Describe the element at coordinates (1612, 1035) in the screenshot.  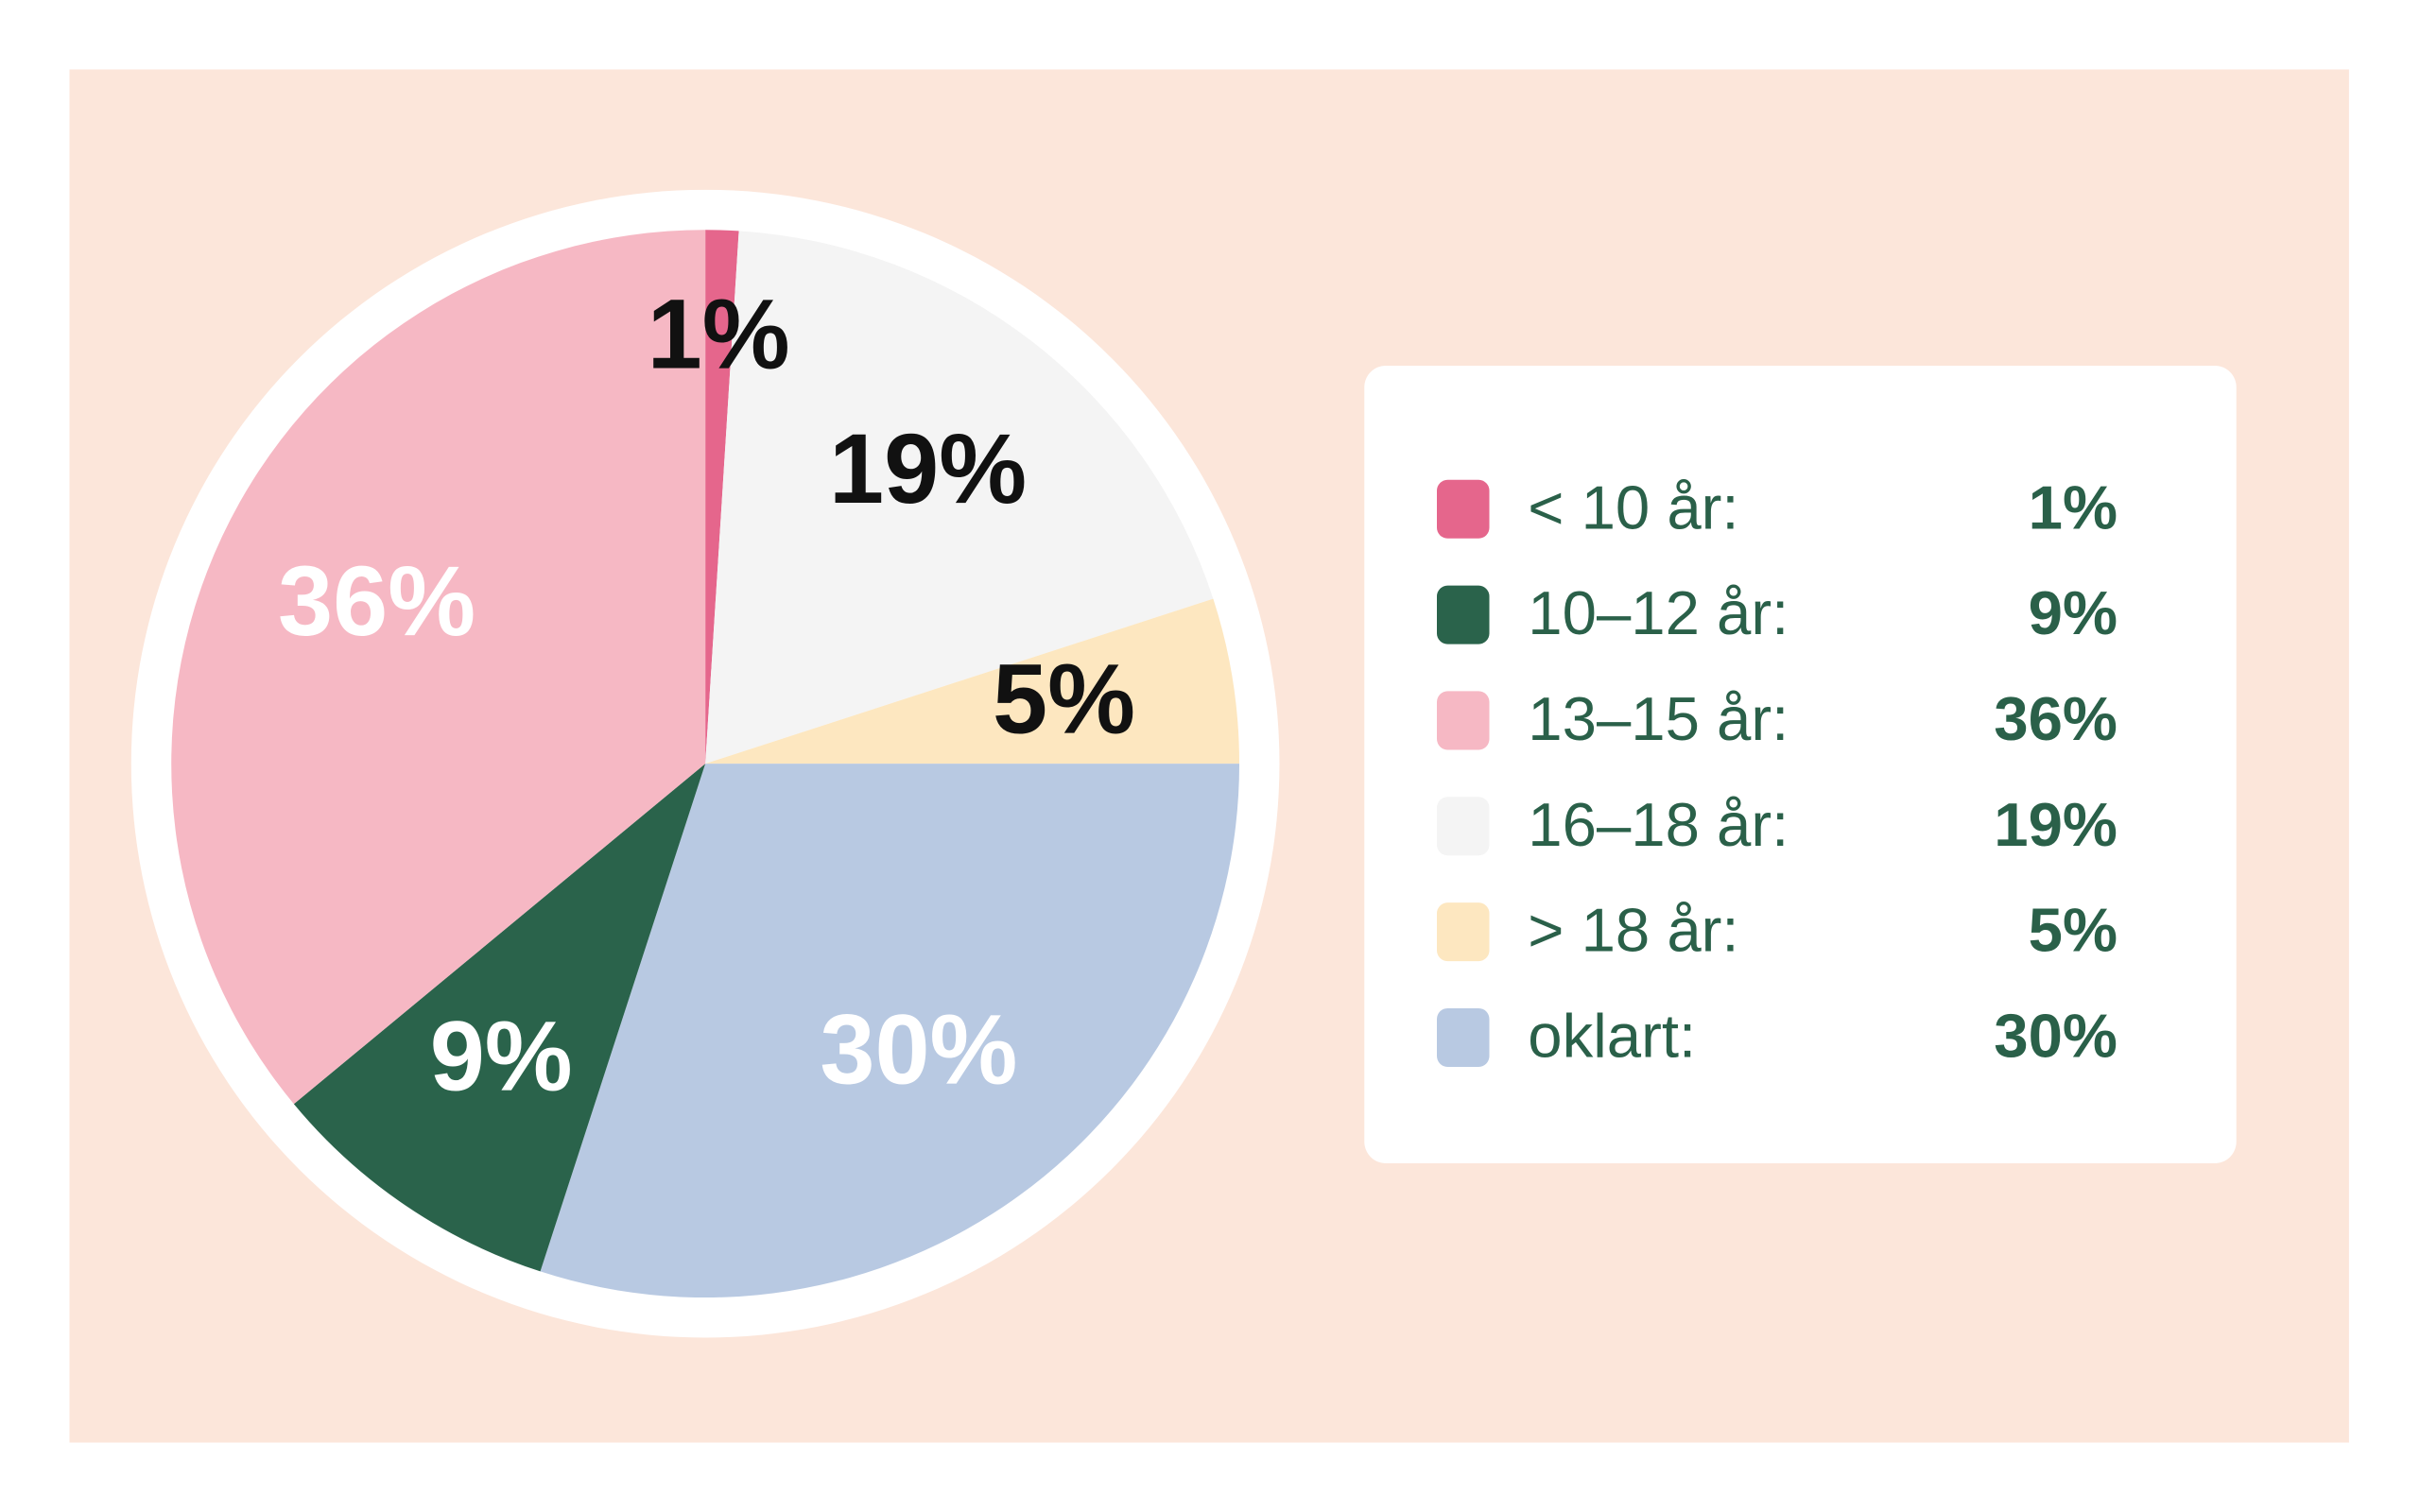
I see `legend-label: oklart:` at that location.